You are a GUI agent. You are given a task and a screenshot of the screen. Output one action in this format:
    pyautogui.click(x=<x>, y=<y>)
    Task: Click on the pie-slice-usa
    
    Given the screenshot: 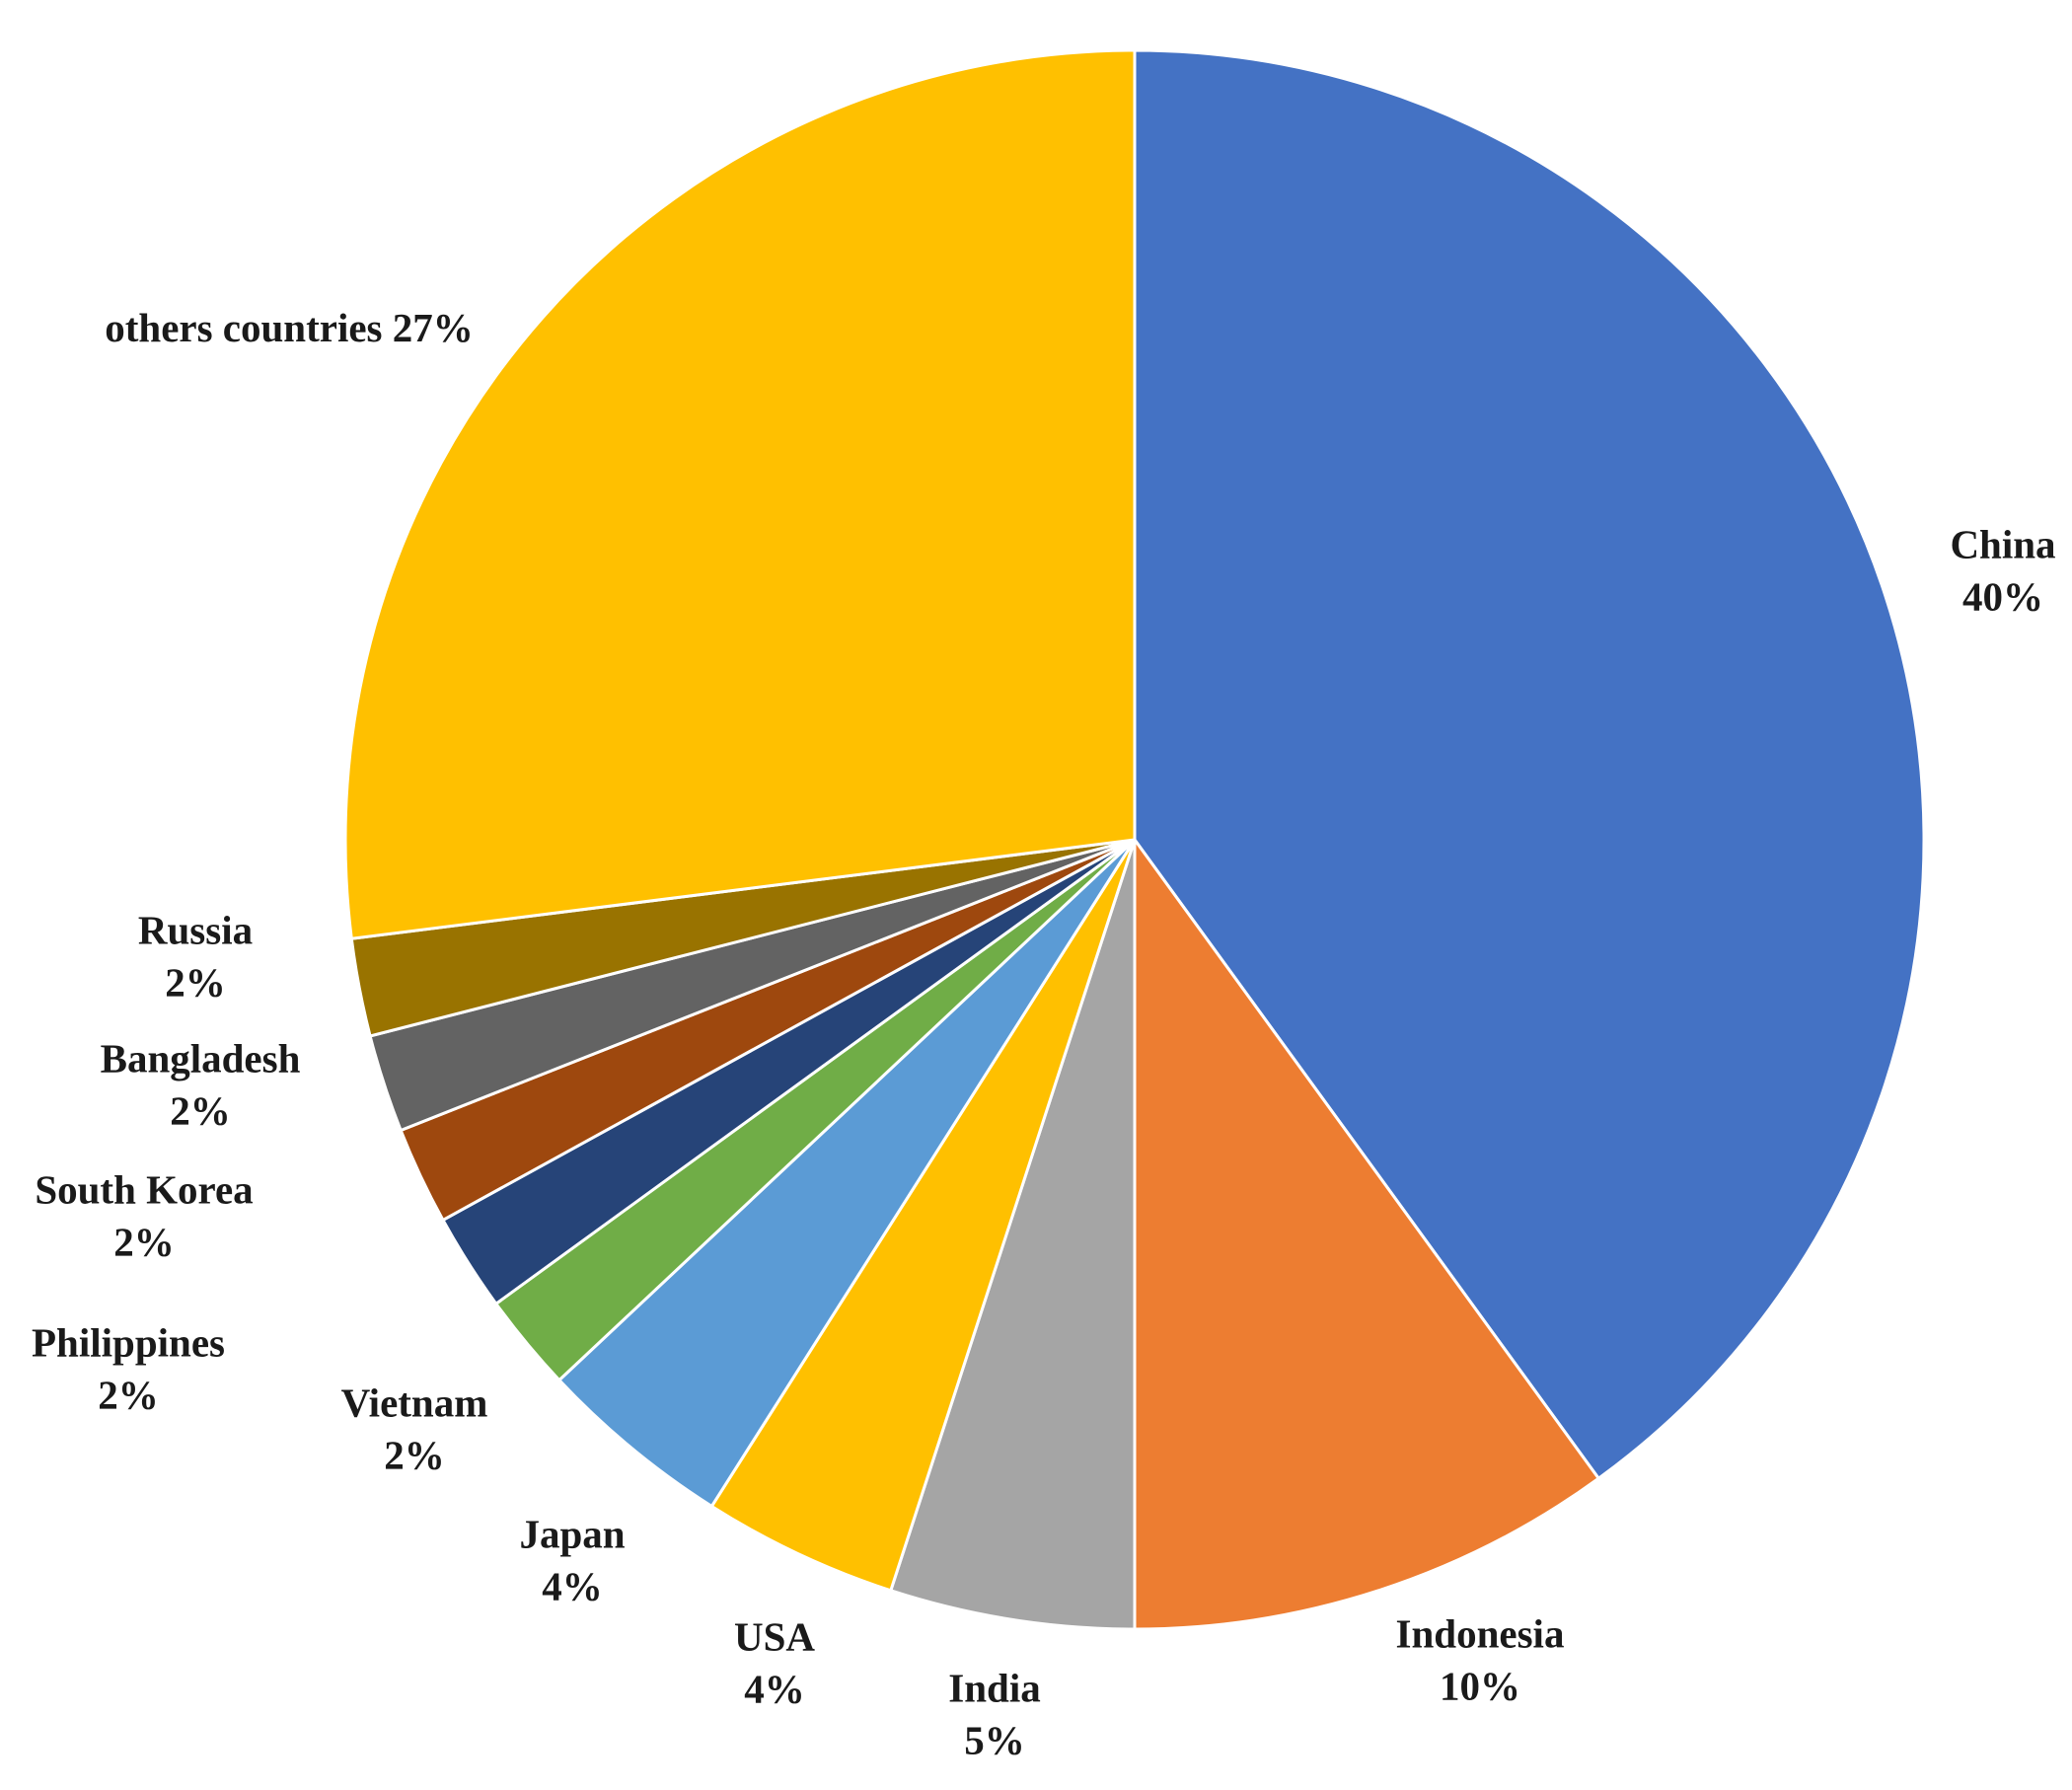 What is the action you would take?
    pyautogui.click(x=923, y=1215)
    